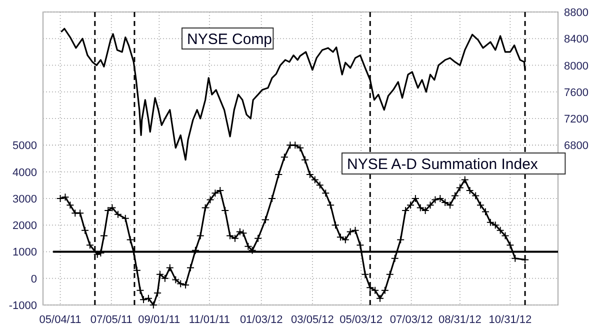  Describe the element at coordinates (24, 252) in the screenshot. I see `y-tick-label: 1000` at that location.